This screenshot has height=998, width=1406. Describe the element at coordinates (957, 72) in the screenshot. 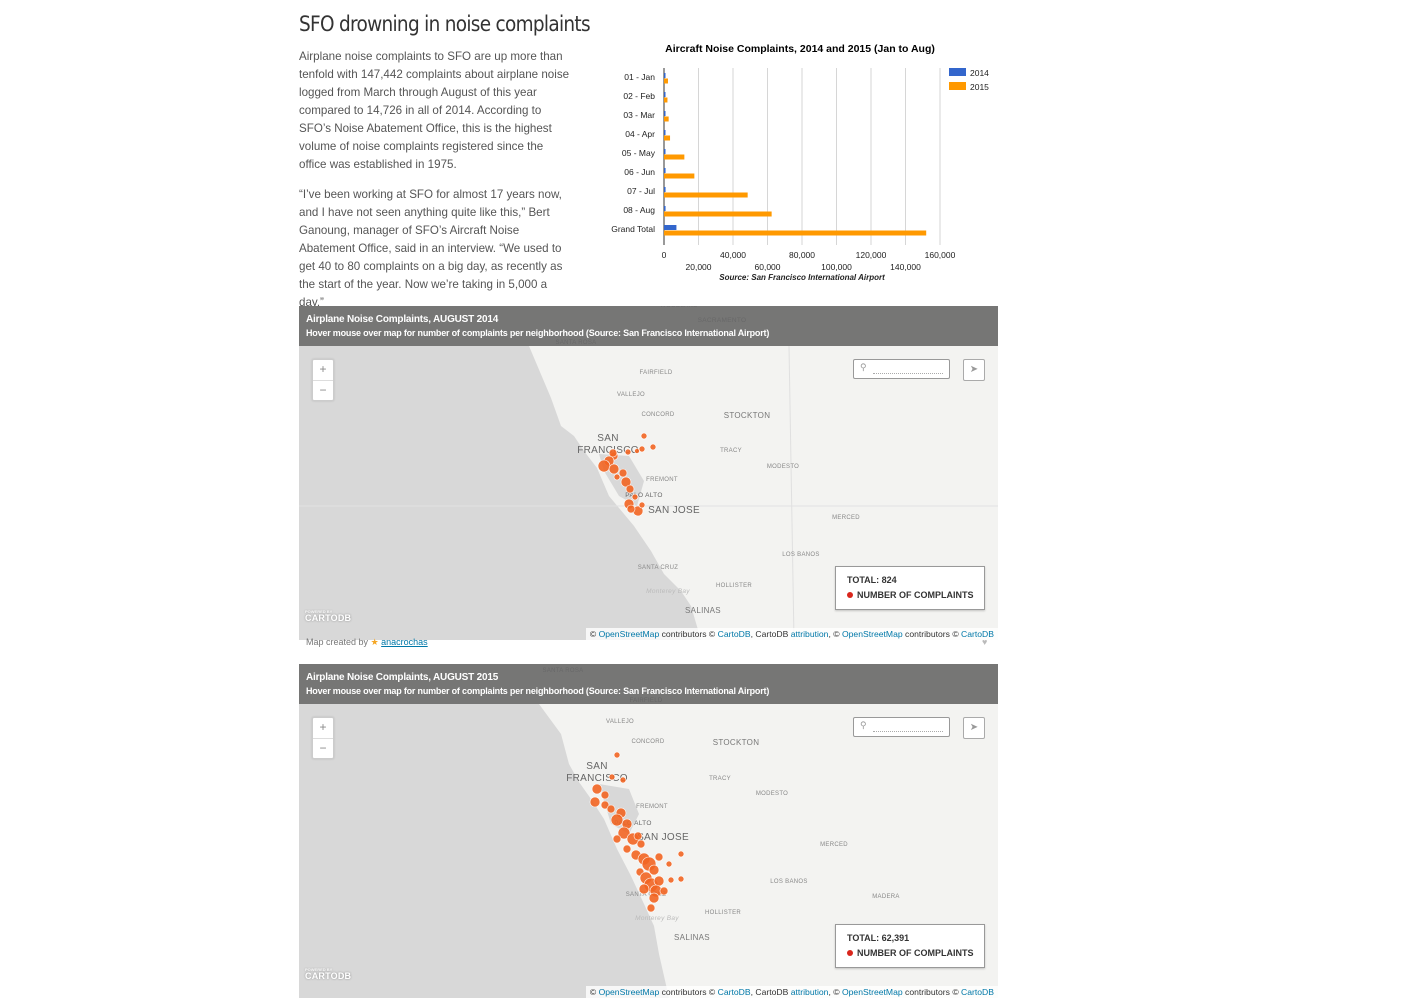

I see `legend-swatch-2014` at that location.